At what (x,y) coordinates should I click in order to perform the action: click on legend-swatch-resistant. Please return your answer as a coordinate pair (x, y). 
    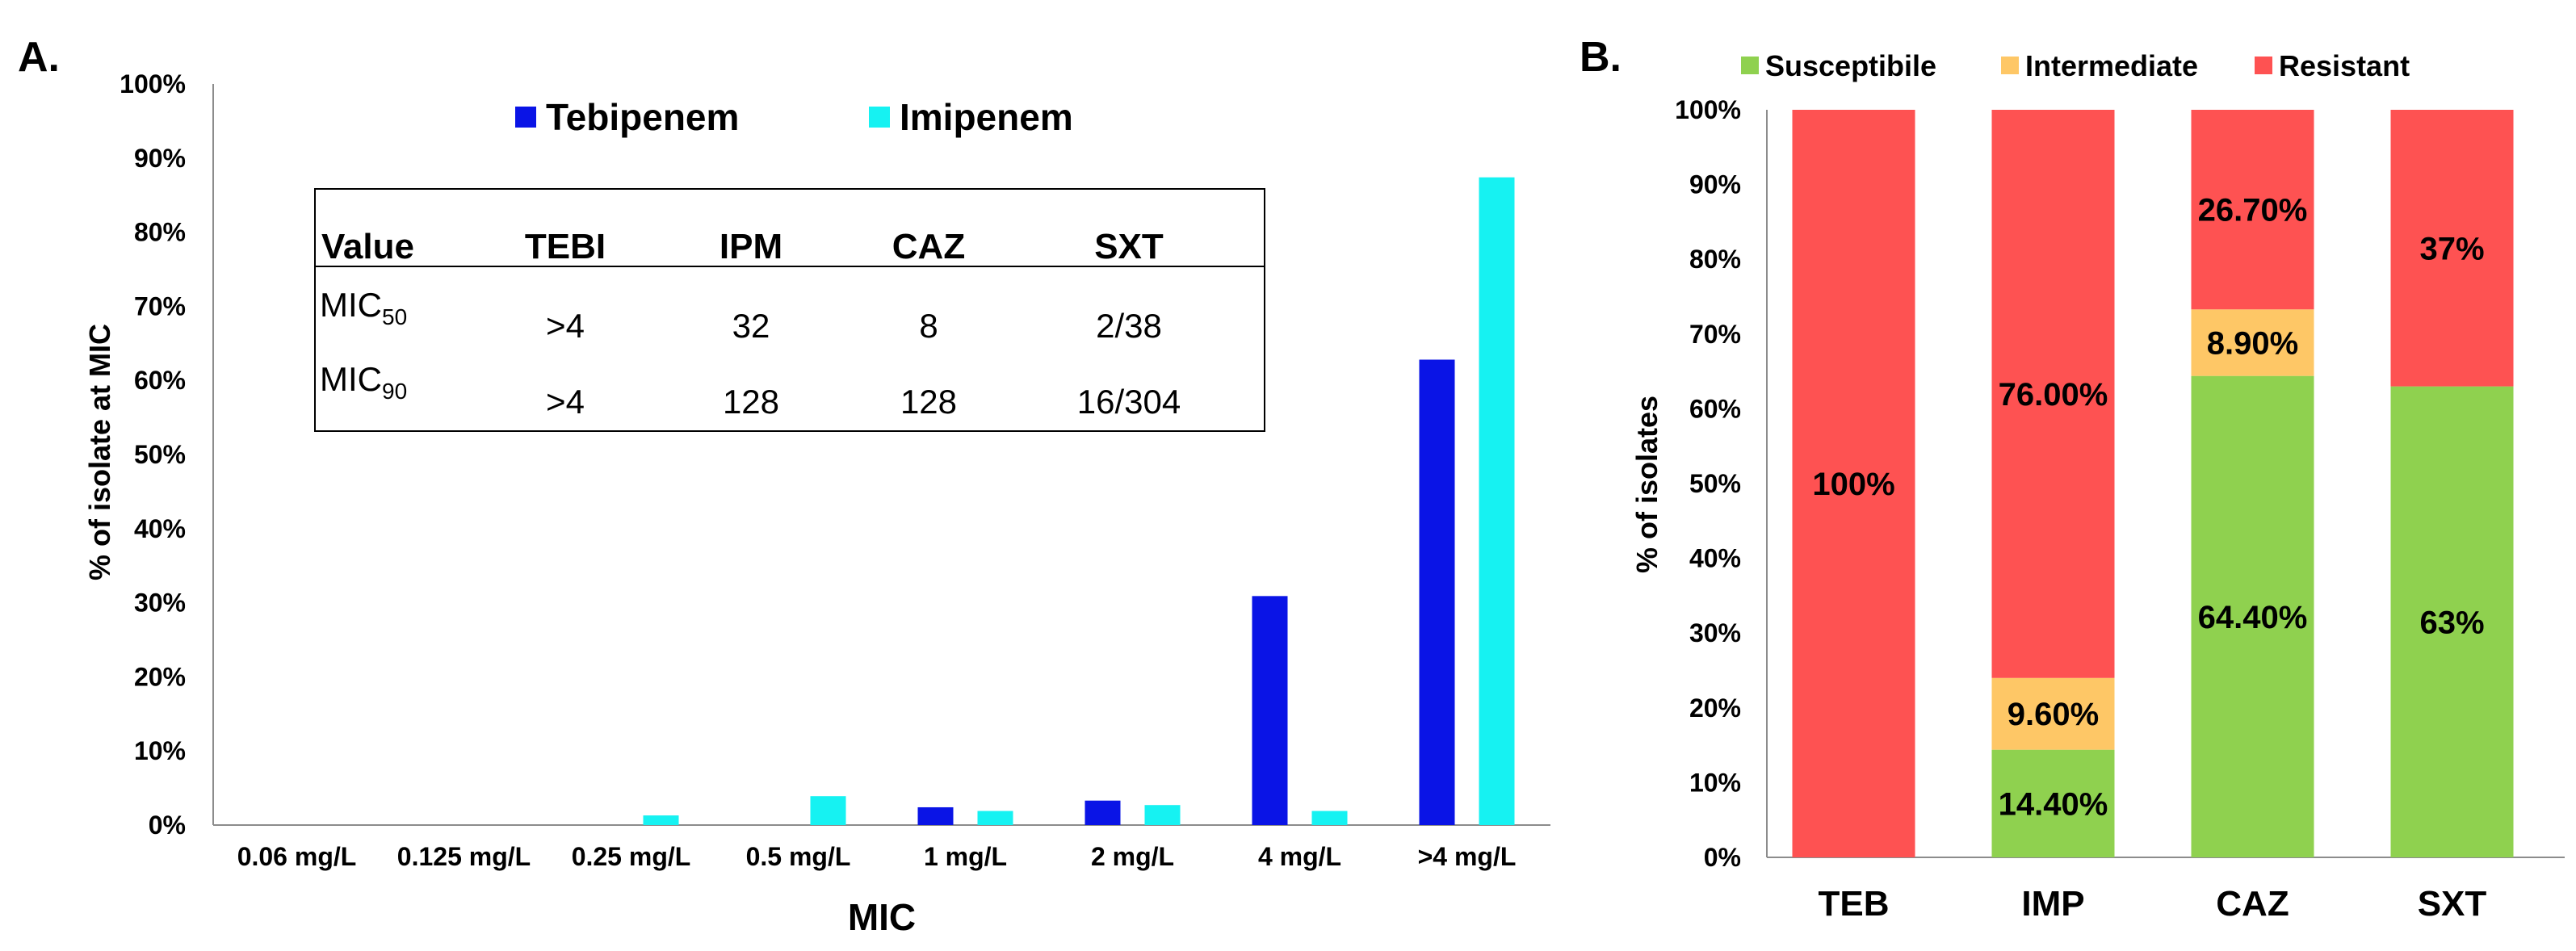
    Looking at the image, I should click on (2263, 65).